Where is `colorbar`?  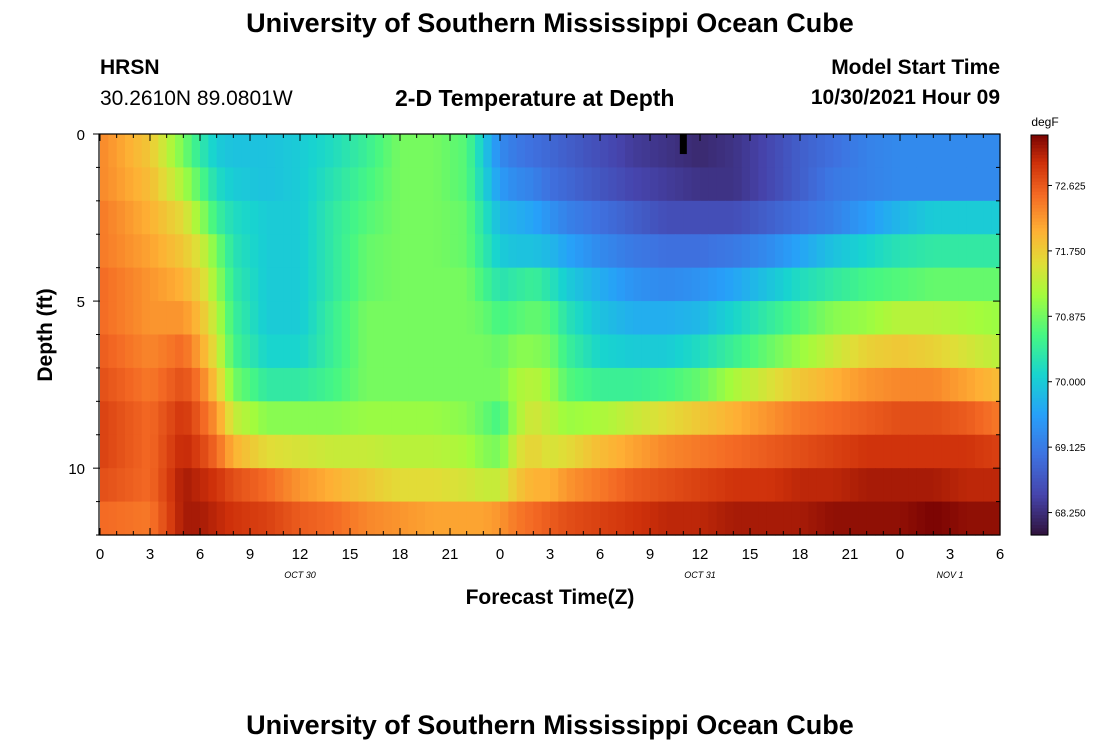 colorbar is located at coordinates (1039, 335).